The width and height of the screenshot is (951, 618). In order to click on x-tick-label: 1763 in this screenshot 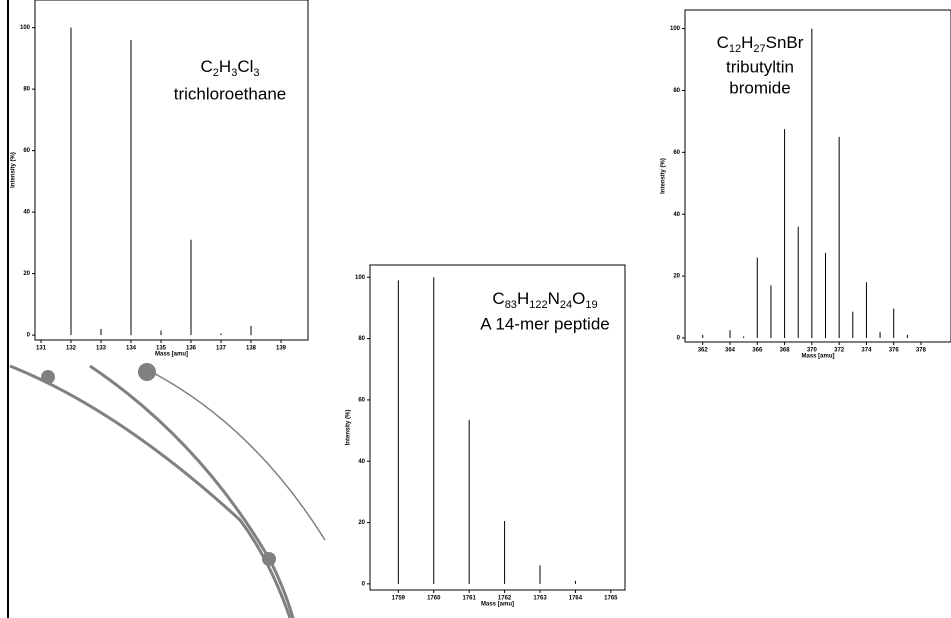, I will do `click(540, 599)`.